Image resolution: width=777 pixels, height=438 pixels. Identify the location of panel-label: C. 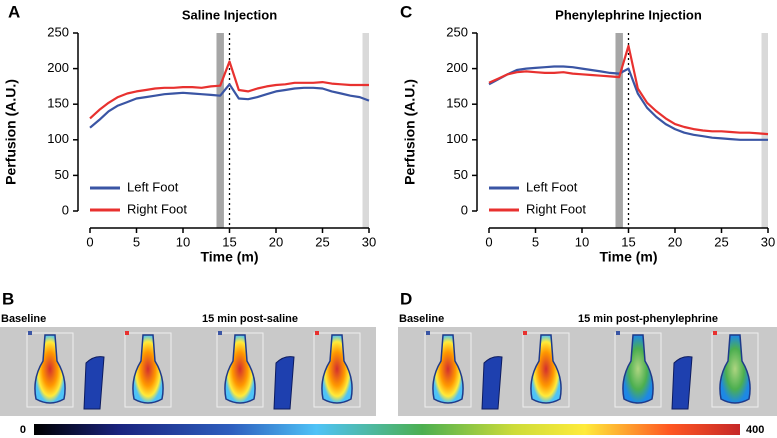
(406, 11).